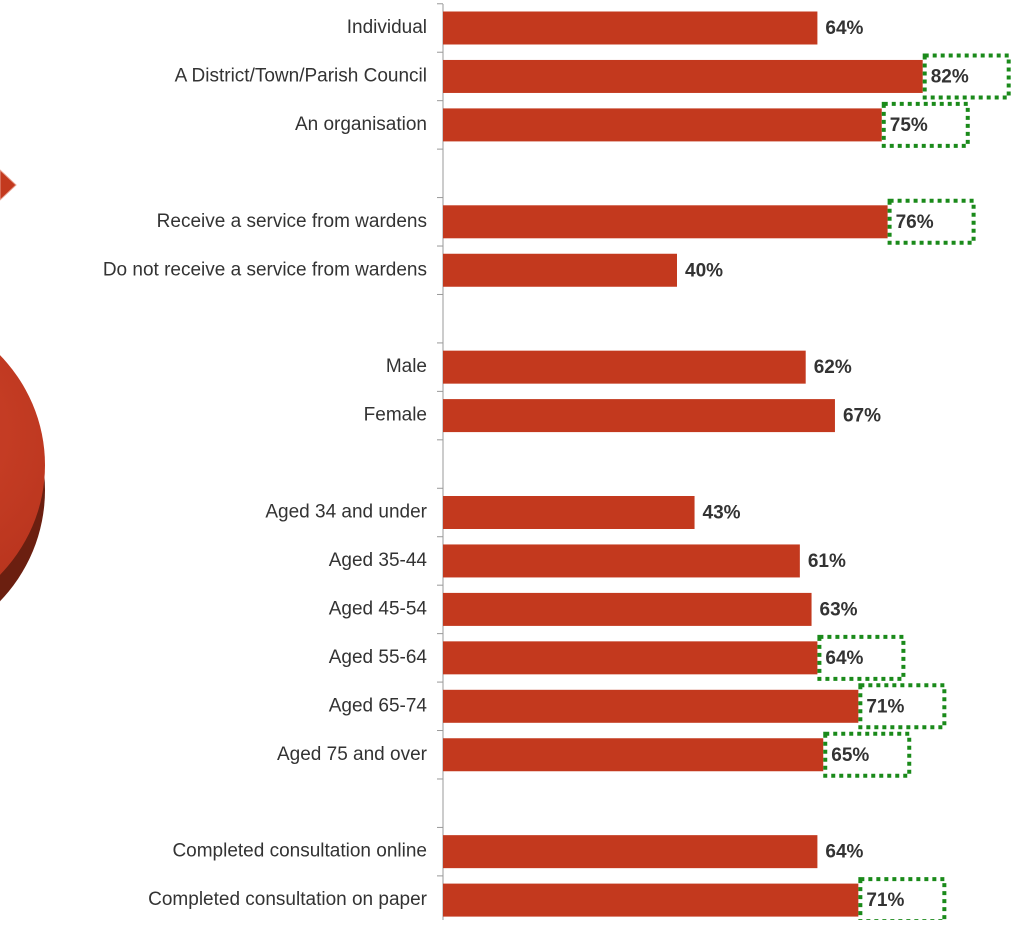 The width and height of the screenshot is (1014, 925). I want to click on y-tick-label: Aged 55-64, so click(378, 657).